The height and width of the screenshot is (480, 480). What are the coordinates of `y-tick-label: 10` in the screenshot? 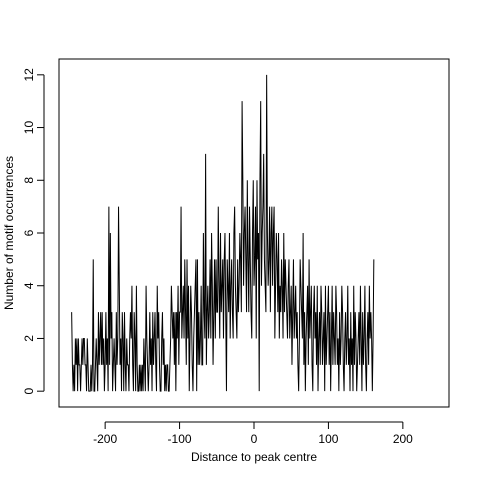 It's located at (29, 128).